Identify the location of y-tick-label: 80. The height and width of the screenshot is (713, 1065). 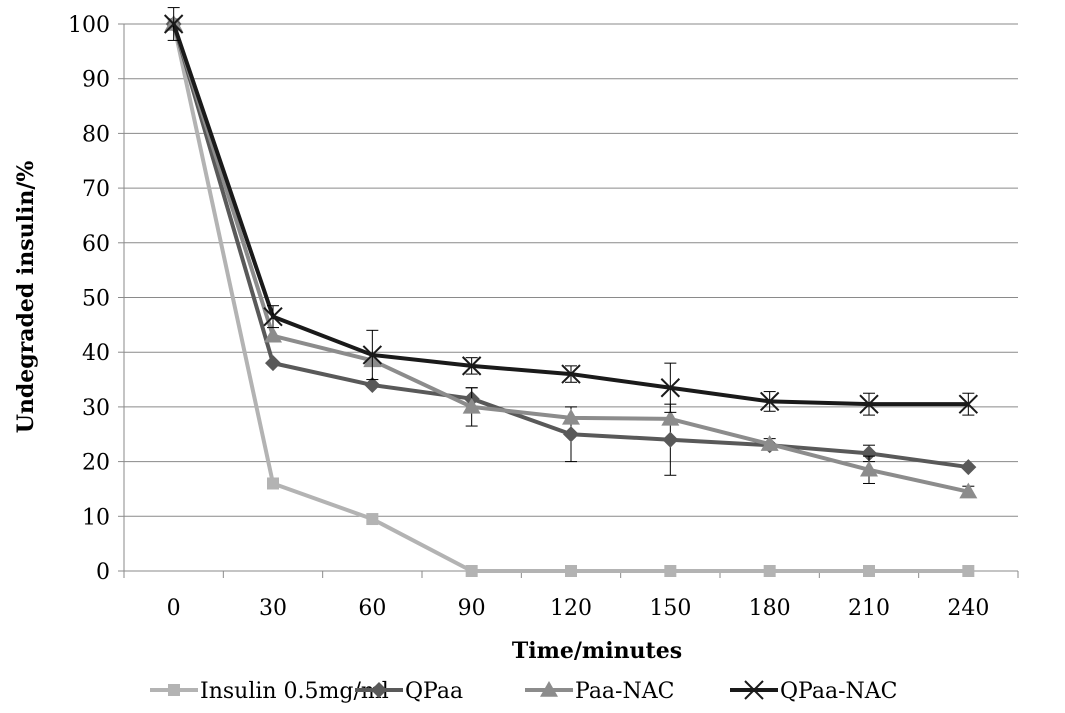
(96, 134).